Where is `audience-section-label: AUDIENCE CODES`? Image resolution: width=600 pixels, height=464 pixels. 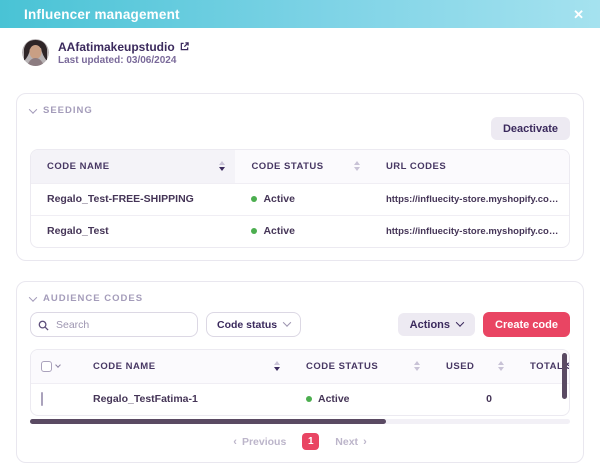
audience-section-label: AUDIENCE CODES is located at coordinates (93, 298).